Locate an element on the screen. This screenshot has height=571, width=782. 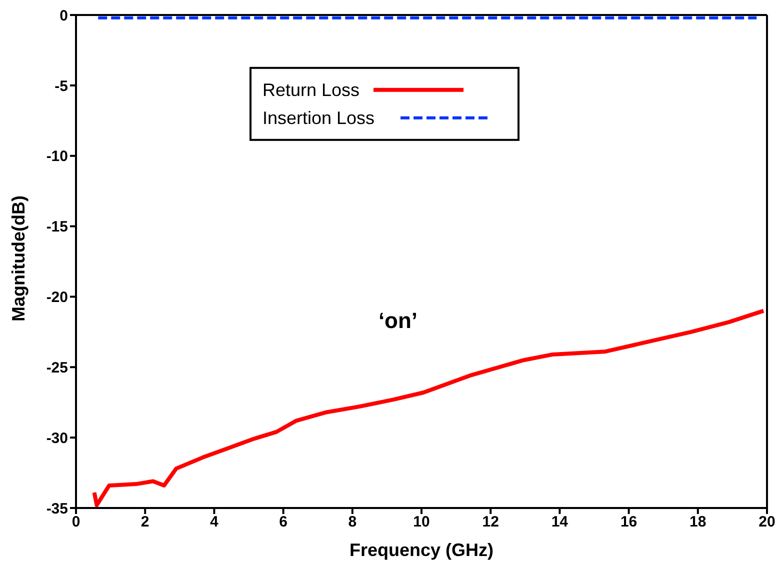
x-tick-label: 0 is located at coordinates (76, 522).